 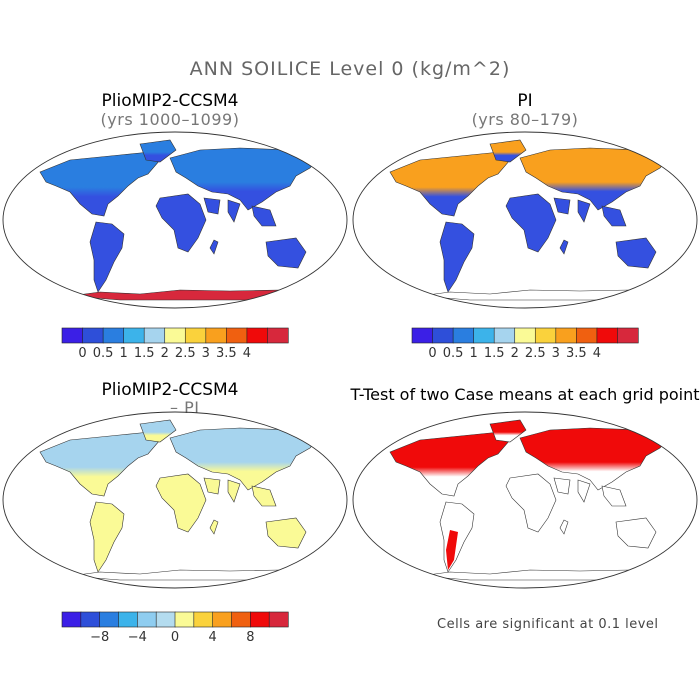 I want to click on colorbar-tick-label: 2.5, so click(x=185, y=353).